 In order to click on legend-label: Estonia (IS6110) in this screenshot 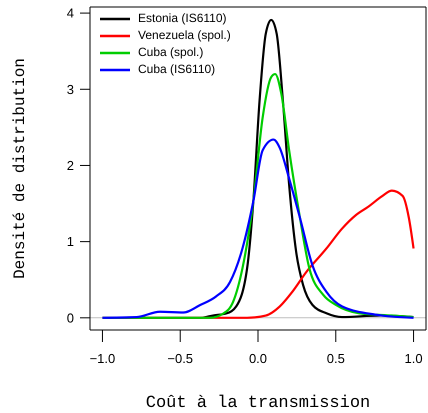, I will do `click(182, 18)`.